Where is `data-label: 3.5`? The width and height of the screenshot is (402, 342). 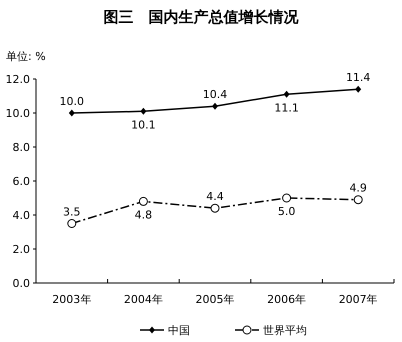 data-label: 3.5 is located at coordinates (72, 212).